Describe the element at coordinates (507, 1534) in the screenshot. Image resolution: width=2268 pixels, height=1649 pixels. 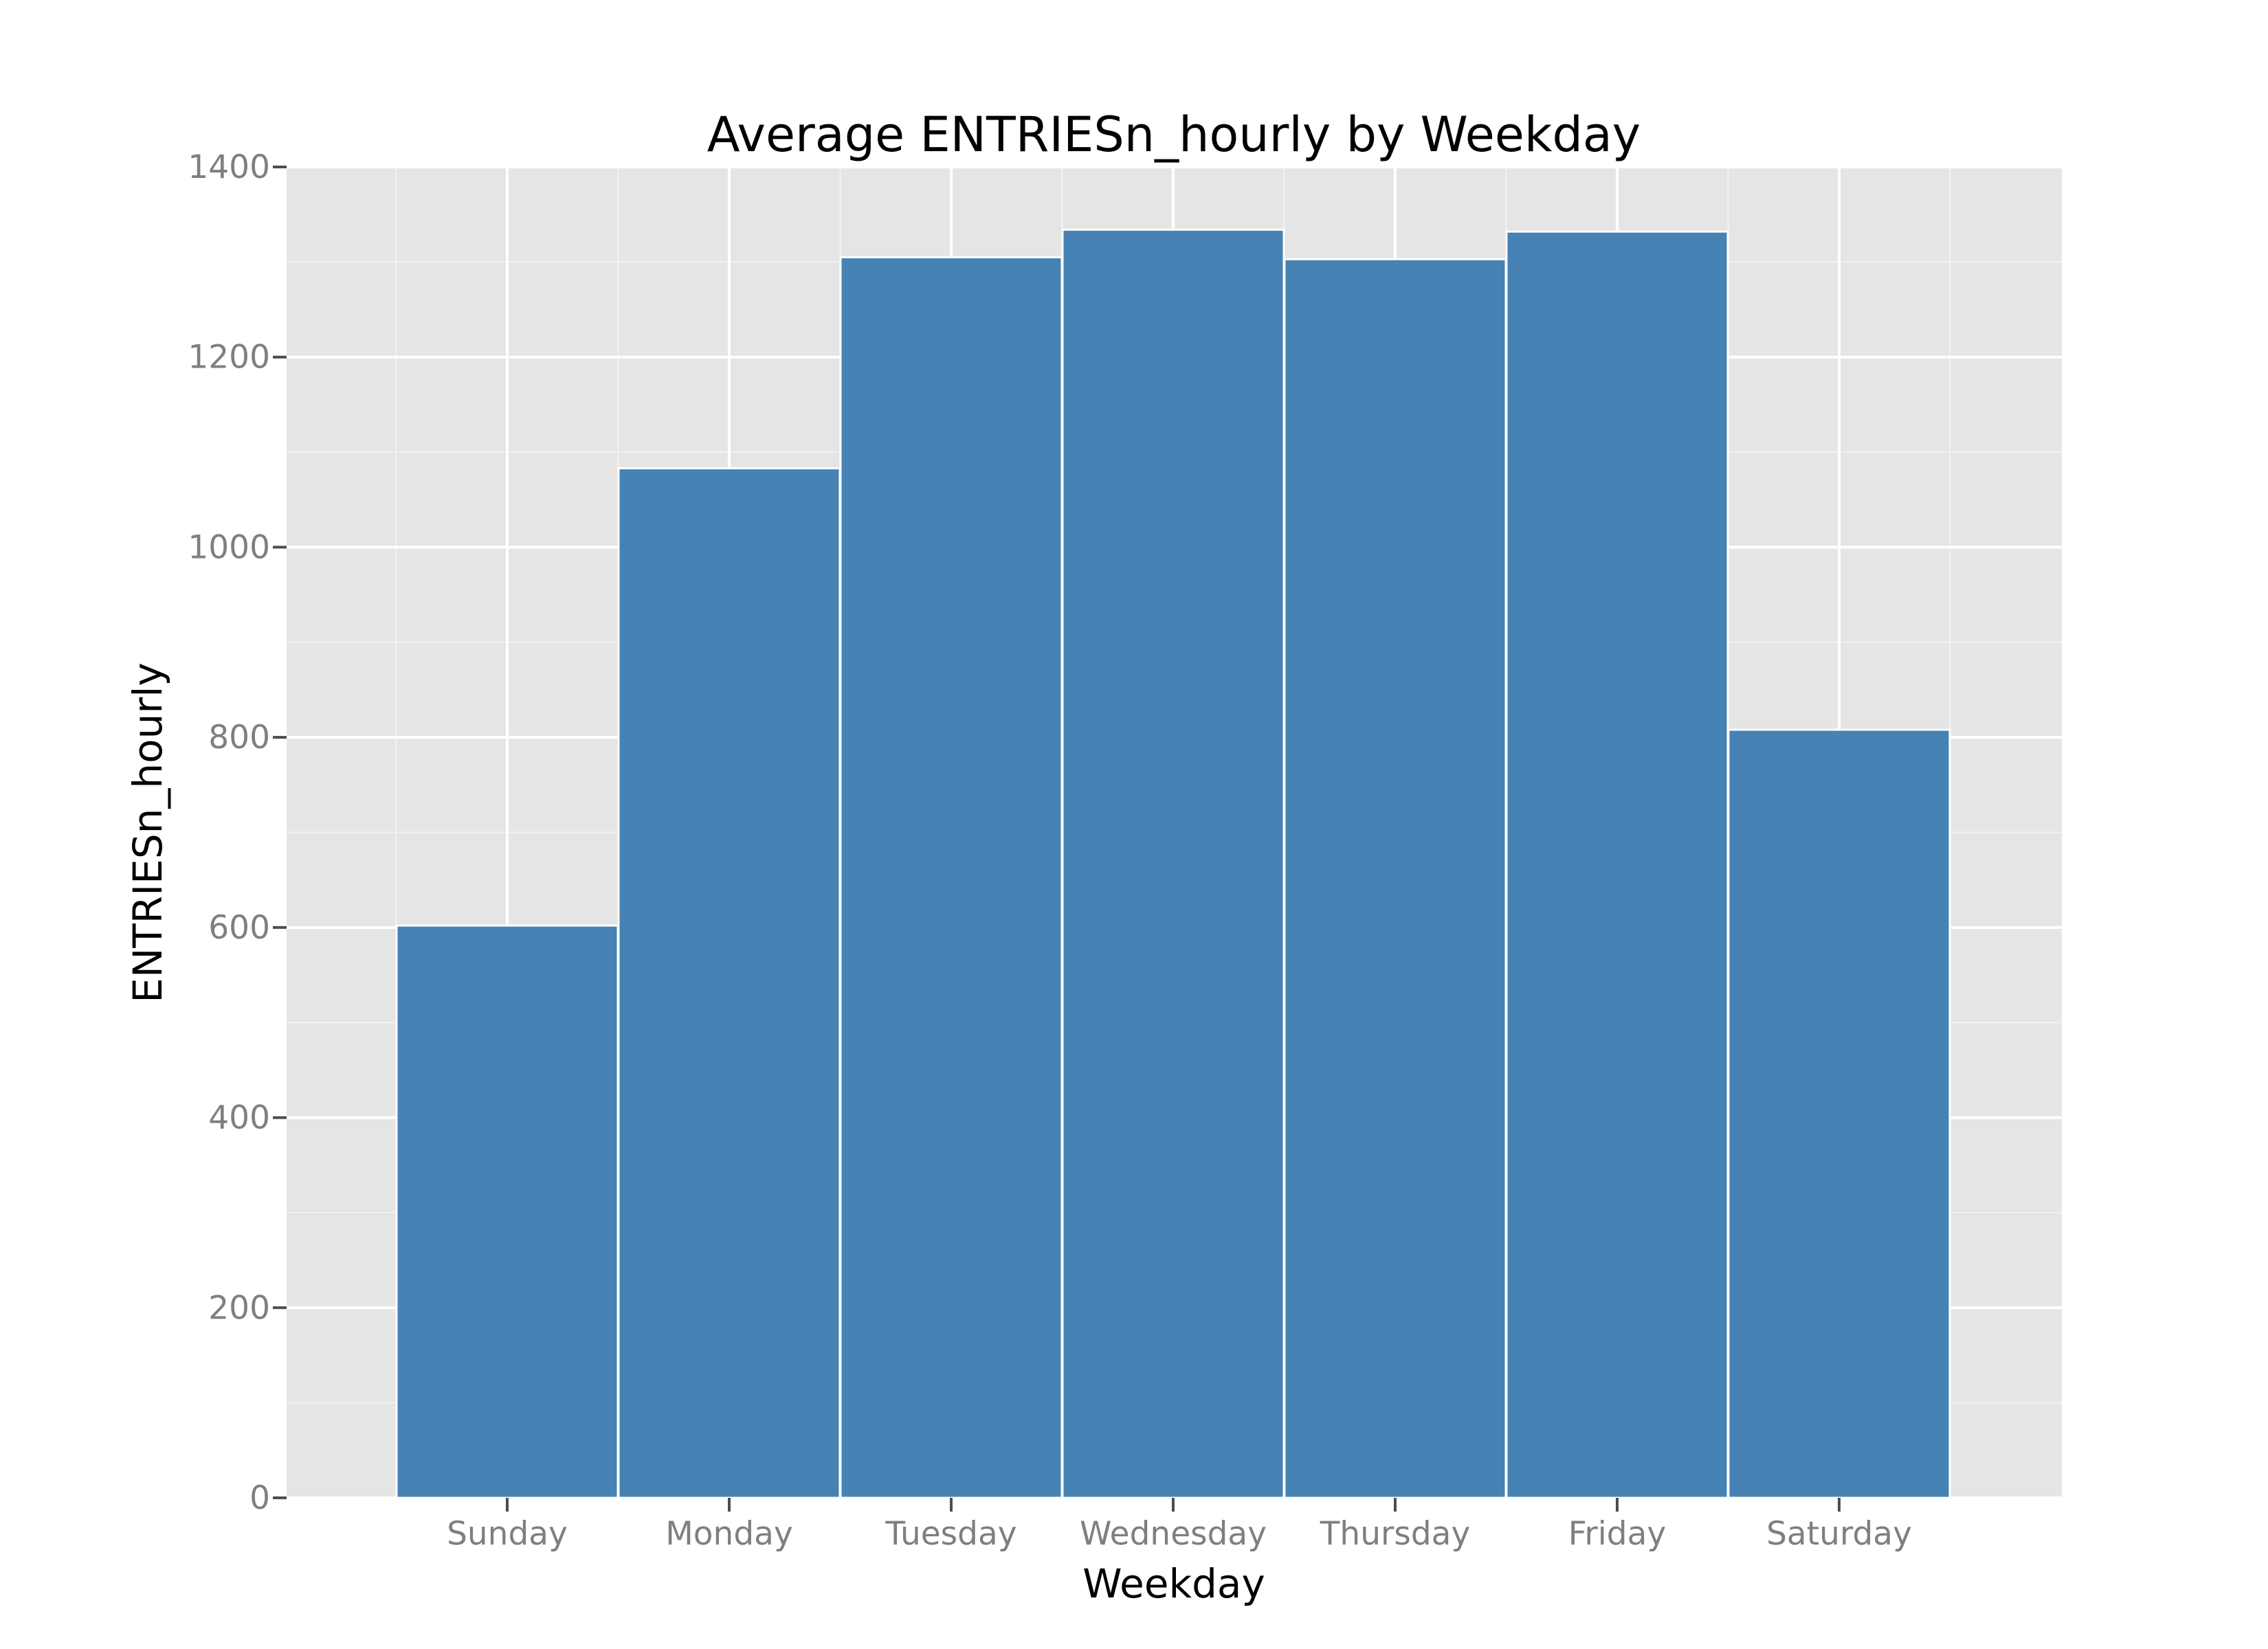
I see `x-tick-label: Sunday` at that location.